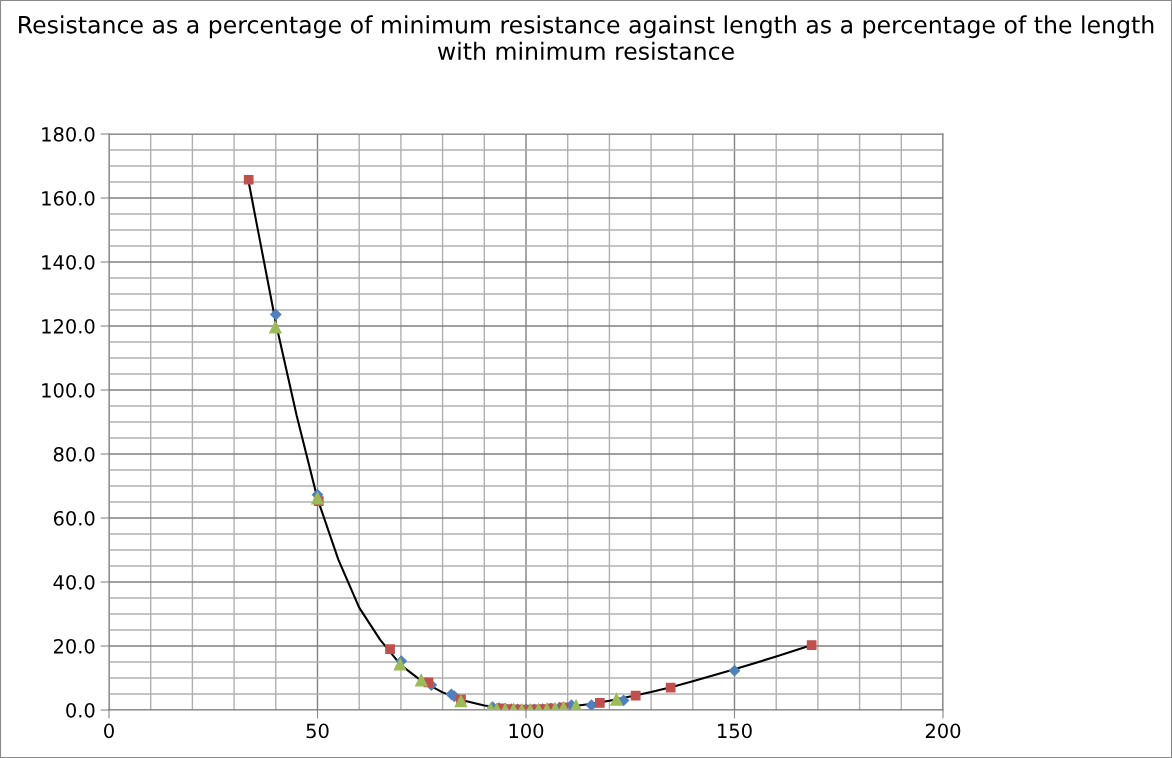 This screenshot has height=758, width=1172. What do you see at coordinates (317, 731) in the screenshot?
I see `x-tick-label: 50` at bounding box center [317, 731].